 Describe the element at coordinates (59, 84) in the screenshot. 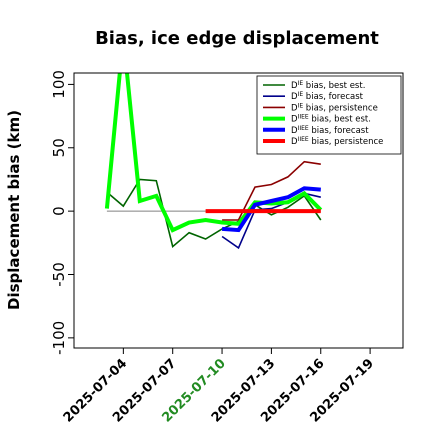

I see `y-tick-label: 100` at that location.